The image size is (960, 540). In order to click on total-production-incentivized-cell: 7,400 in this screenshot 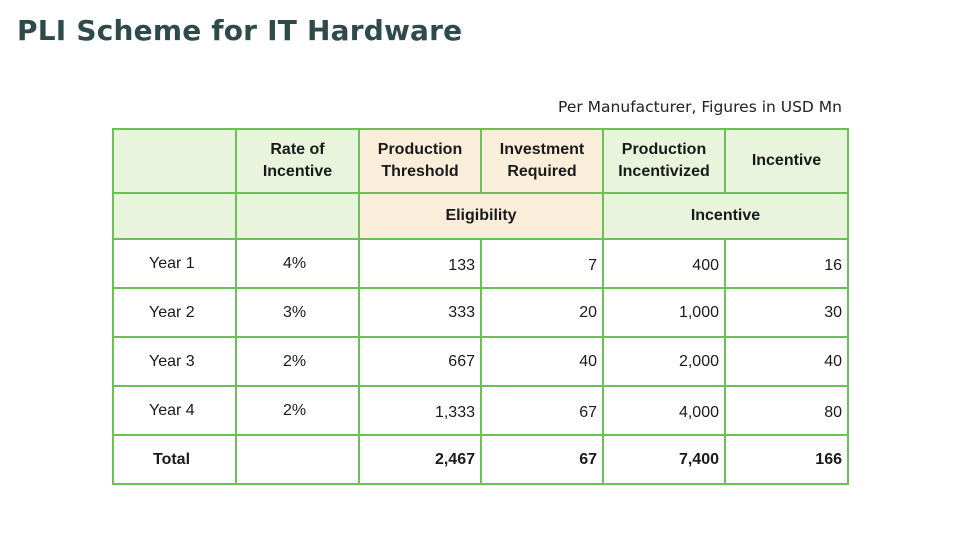, I will do `click(664, 459)`.